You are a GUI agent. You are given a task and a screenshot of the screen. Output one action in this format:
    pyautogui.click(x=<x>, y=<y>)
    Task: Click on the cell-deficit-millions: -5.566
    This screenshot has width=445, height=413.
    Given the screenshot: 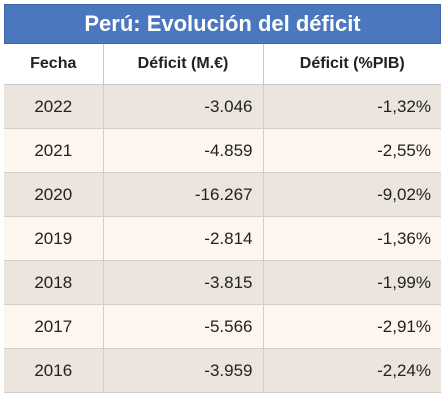 What is the action you would take?
    pyautogui.click(x=183, y=326)
    